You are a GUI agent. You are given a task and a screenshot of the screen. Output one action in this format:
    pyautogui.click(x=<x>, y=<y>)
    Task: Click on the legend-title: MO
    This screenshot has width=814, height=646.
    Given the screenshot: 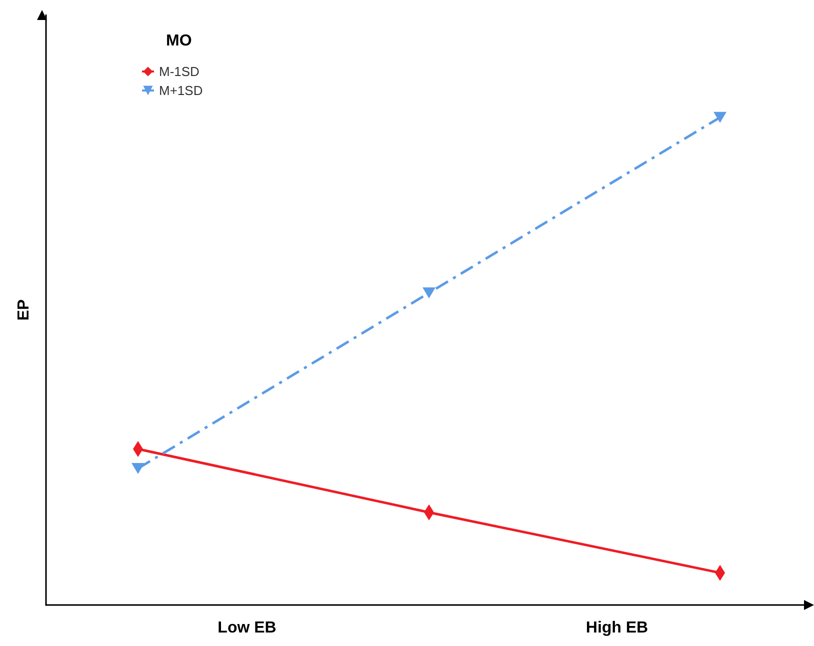 What is the action you would take?
    pyautogui.click(x=179, y=41)
    